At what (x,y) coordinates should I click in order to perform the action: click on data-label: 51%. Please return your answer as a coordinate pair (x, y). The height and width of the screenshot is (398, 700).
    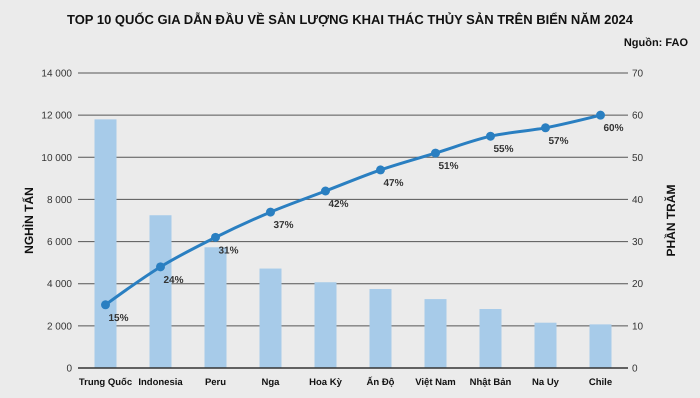
    Looking at the image, I should click on (448, 166).